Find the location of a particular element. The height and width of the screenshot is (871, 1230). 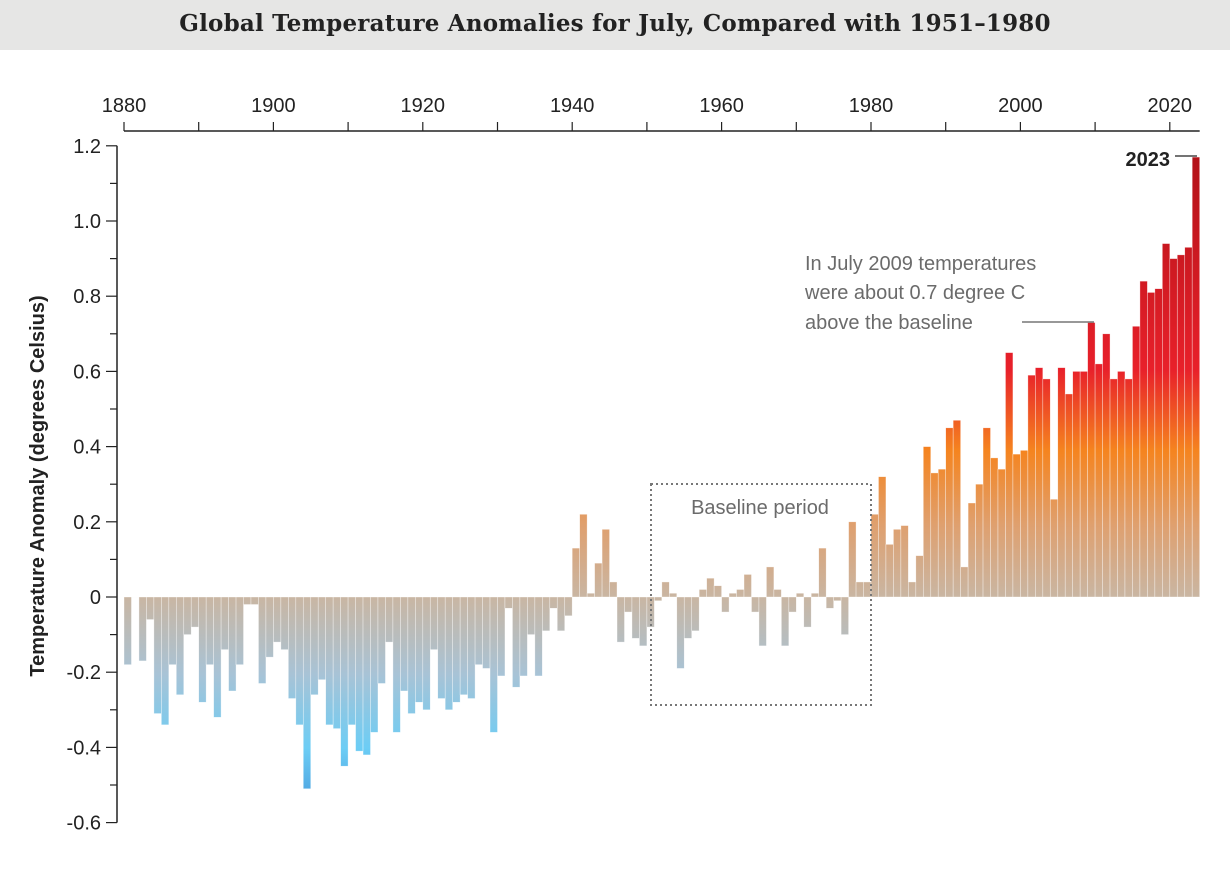

bar-1981 is located at coordinates (882, 537).